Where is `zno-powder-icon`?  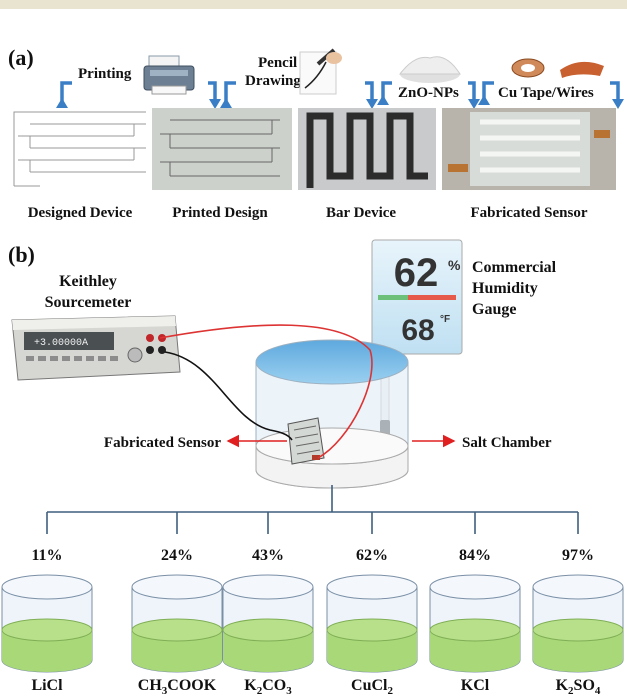
zno-powder-icon is located at coordinates (429, 69).